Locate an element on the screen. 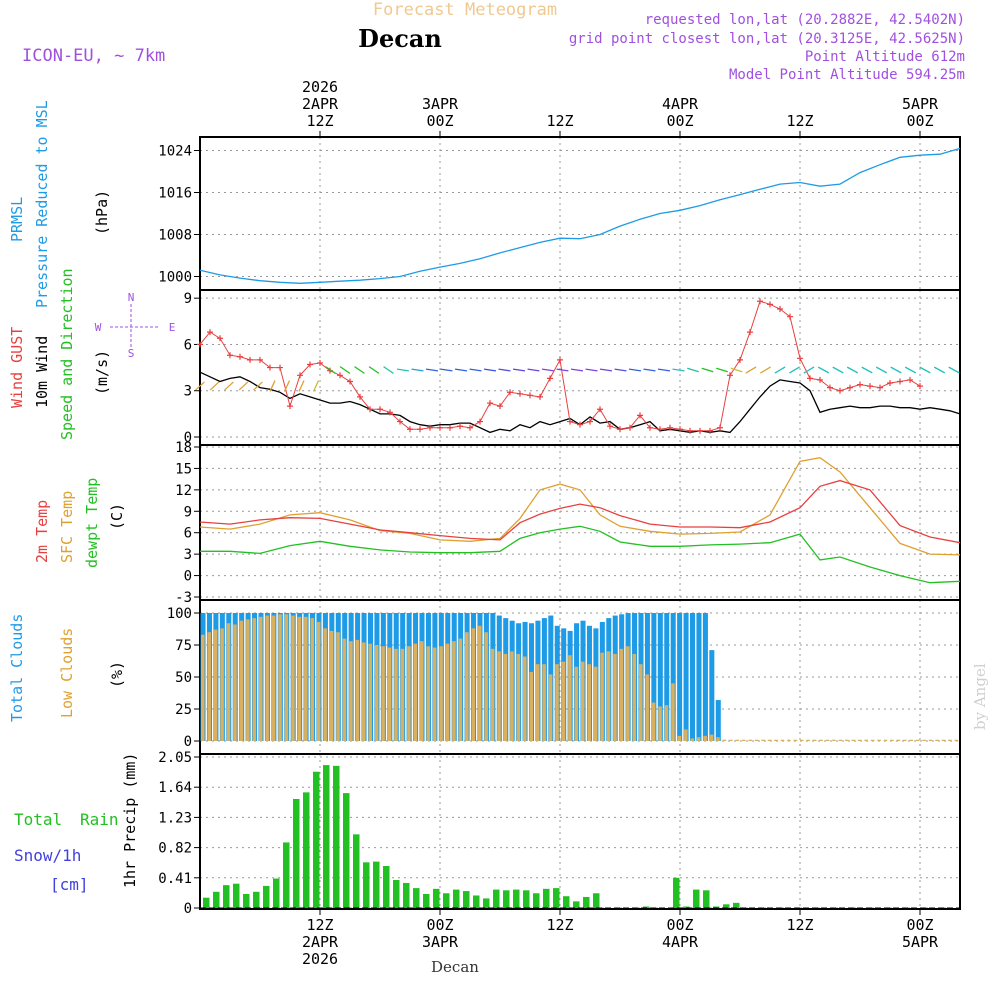 The image size is (1000, 1000). precip-labels: Total Rain Snow/1h [cm] 1hr Precip (mm) is located at coordinates (76, 823).